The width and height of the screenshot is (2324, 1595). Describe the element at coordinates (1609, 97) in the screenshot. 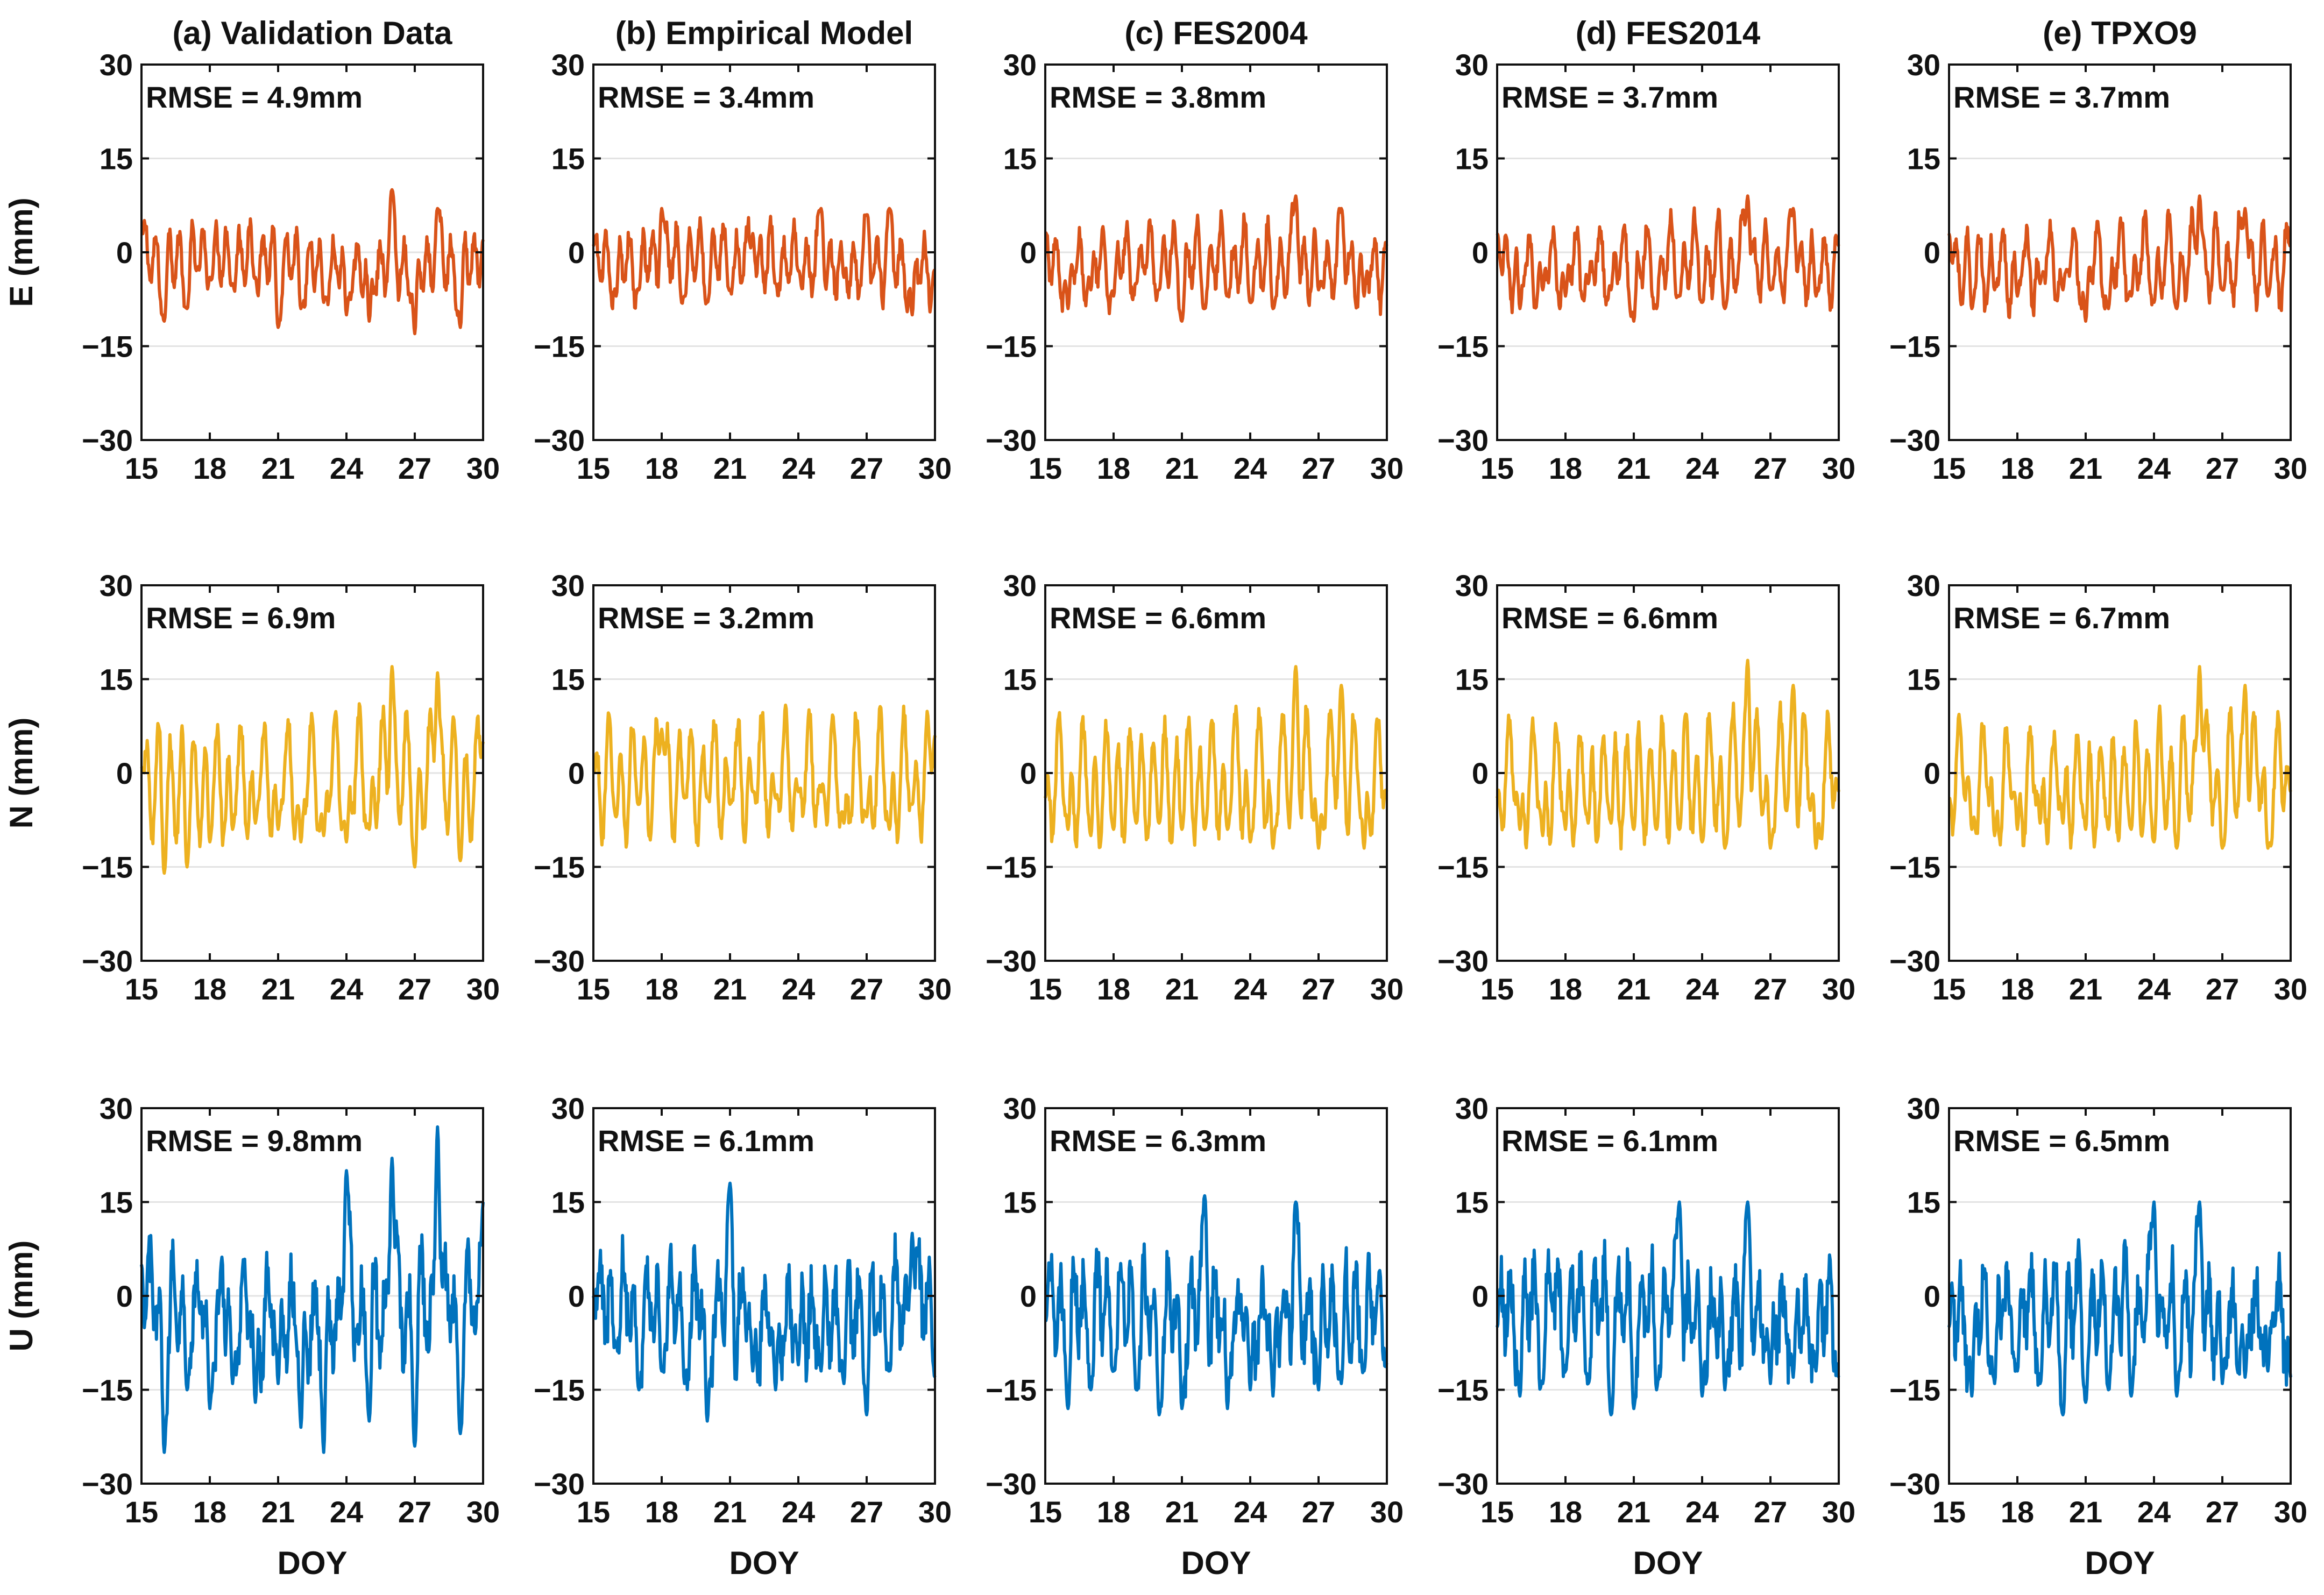

I see `rmse-label: RMSE = 3.7mm` at that location.